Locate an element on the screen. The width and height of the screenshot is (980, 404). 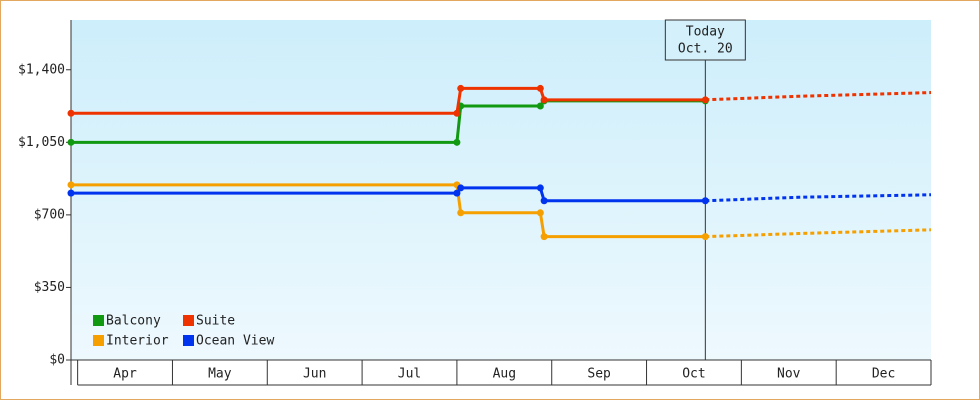
legend-label: Balcony is located at coordinates (133, 321).